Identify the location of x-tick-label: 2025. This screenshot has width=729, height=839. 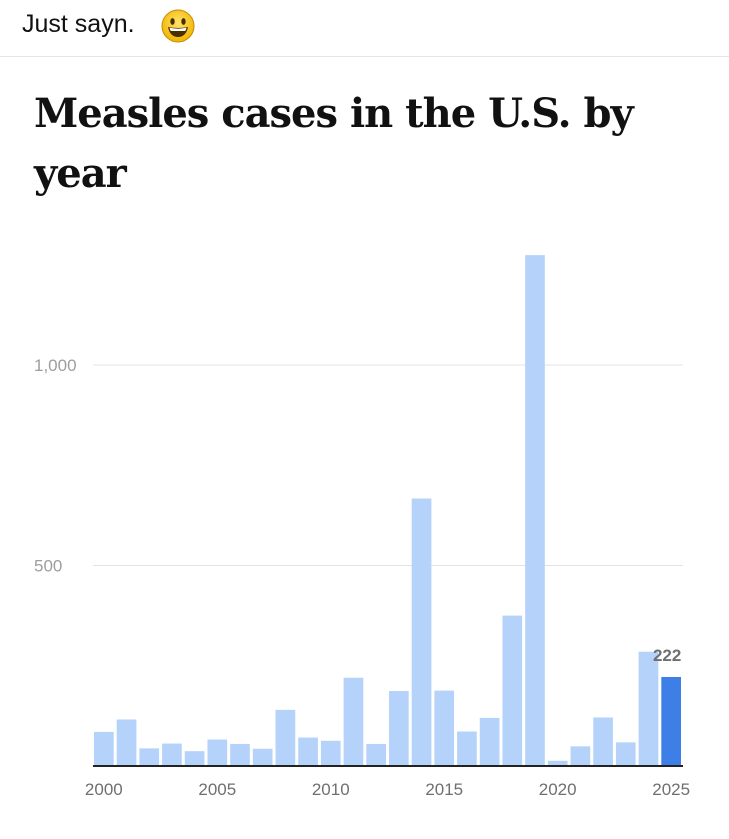
(671, 789).